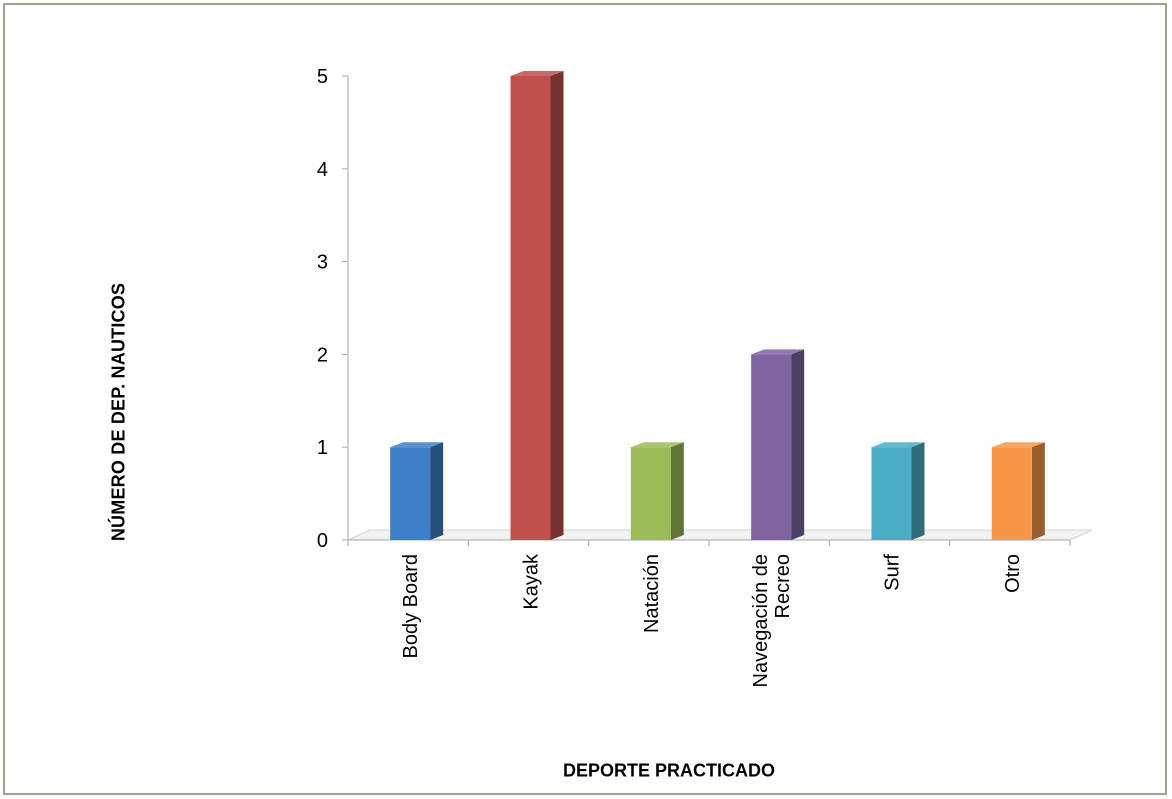 The image size is (1172, 799). Describe the element at coordinates (893, 572) in the screenshot. I see `x-tick-label: Surf` at that location.